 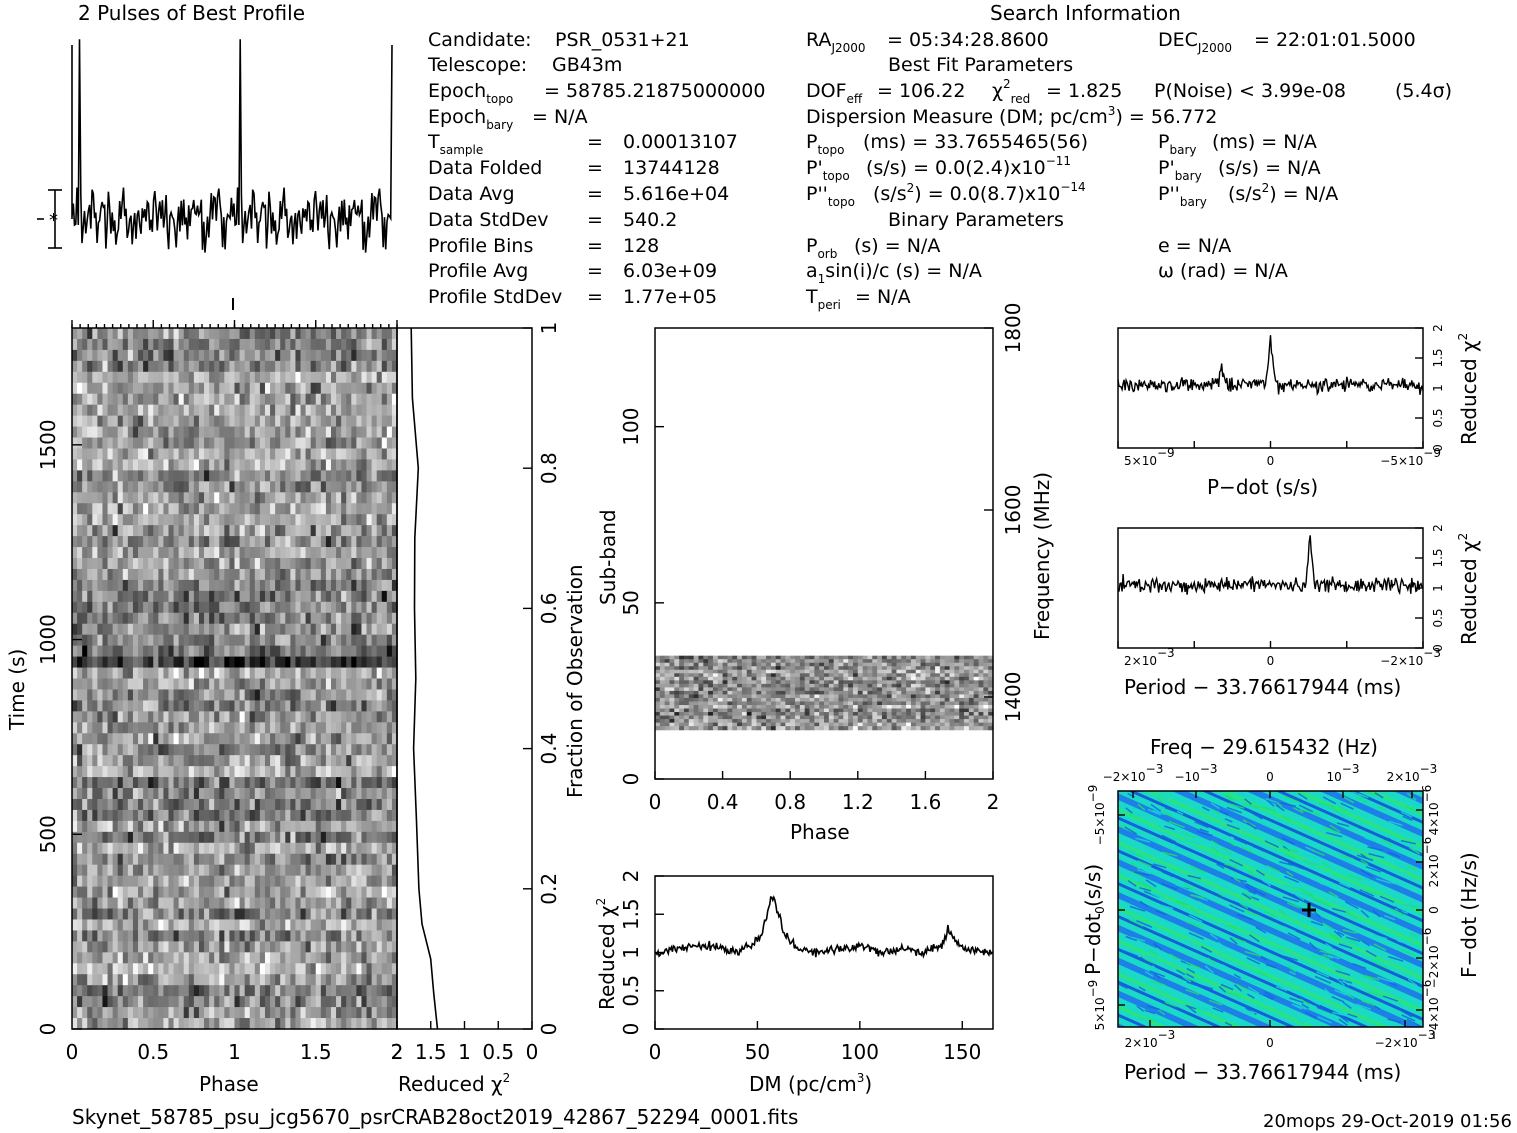 What do you see at coordinates (480, 246) in the screenshot?
I see `bins-label: Profile Bins` at bounding box center [480, 246].